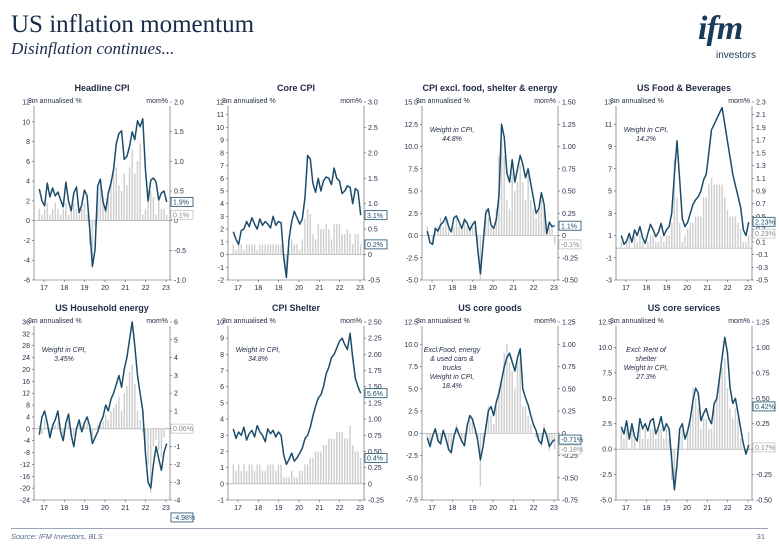  Describe the element at coordinates (340, 288) in the screenshot. I see `x-tick-label: 22` at that location.